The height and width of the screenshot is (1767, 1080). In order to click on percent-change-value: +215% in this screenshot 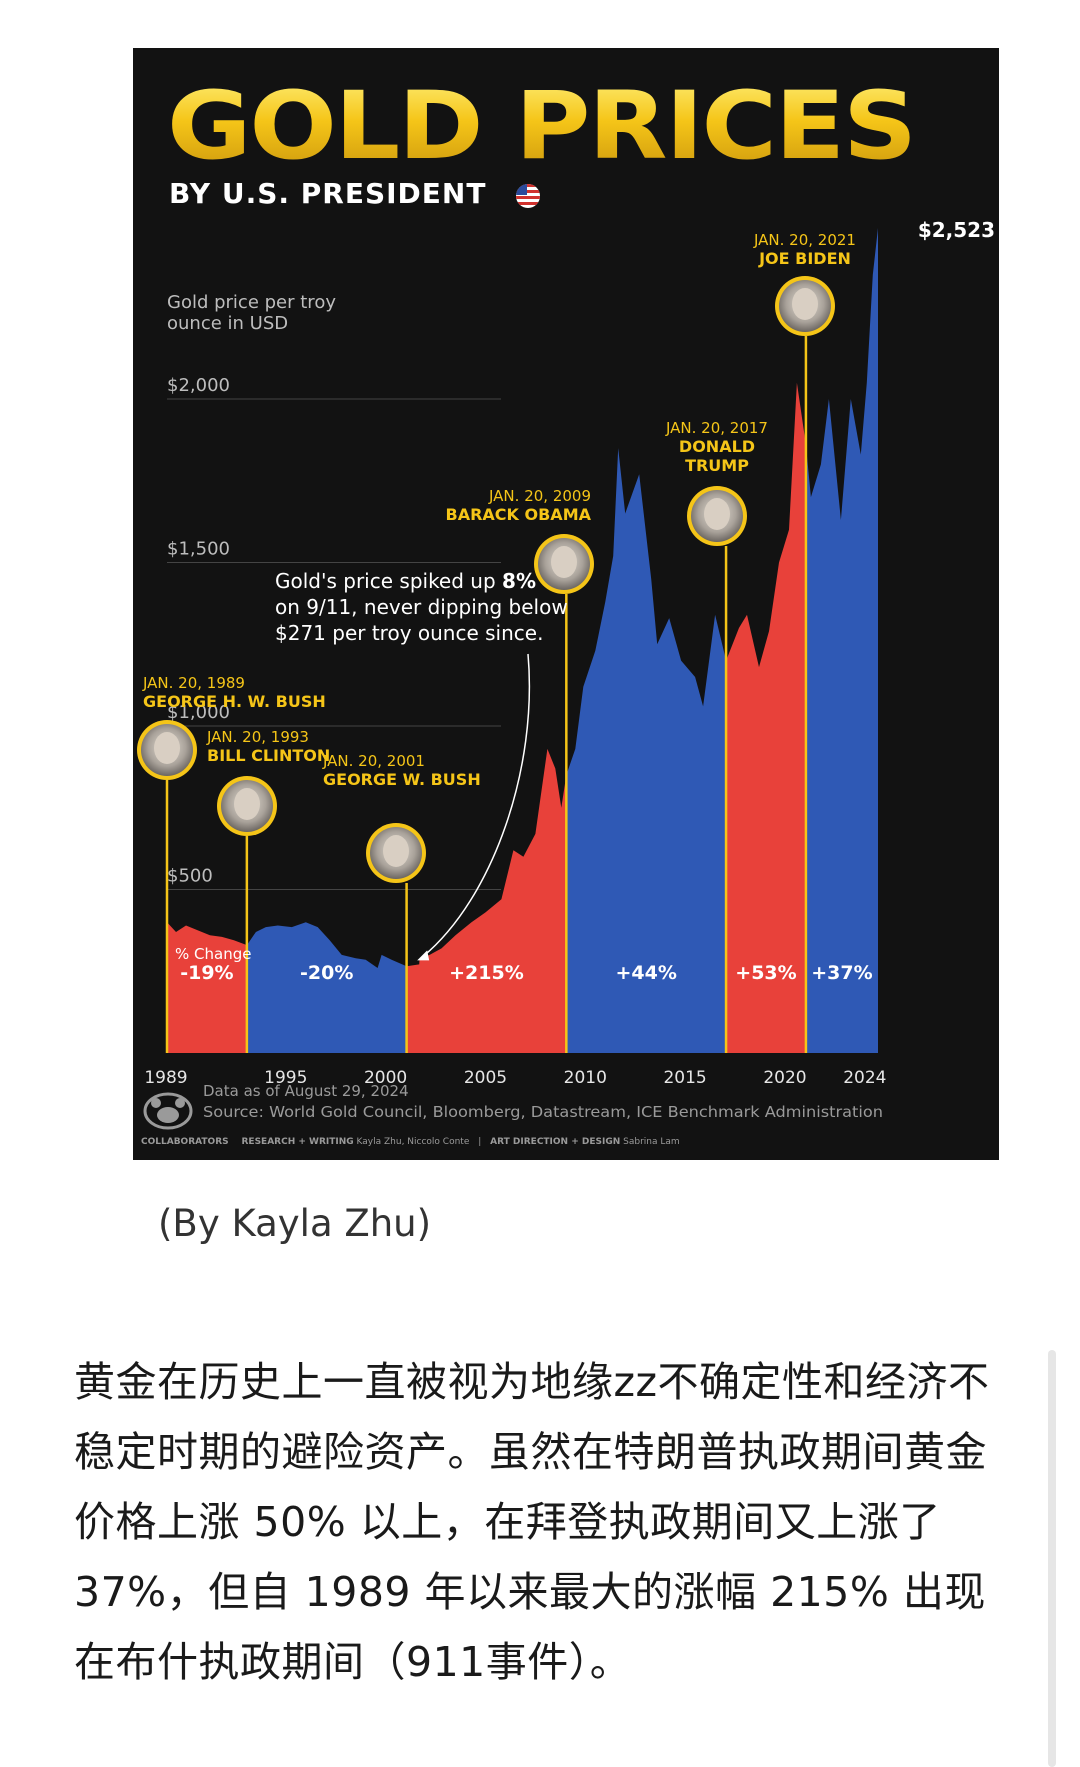, I will do `click(486, 973)`.